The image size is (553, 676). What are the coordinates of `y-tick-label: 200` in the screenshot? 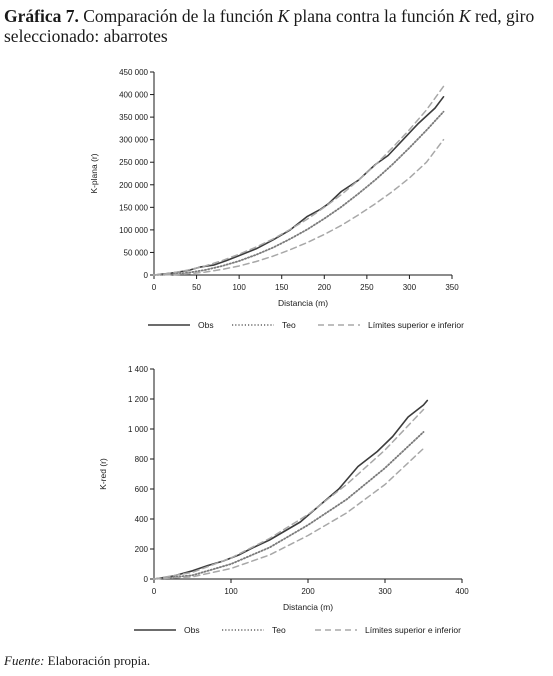 It's located at (142, 549).